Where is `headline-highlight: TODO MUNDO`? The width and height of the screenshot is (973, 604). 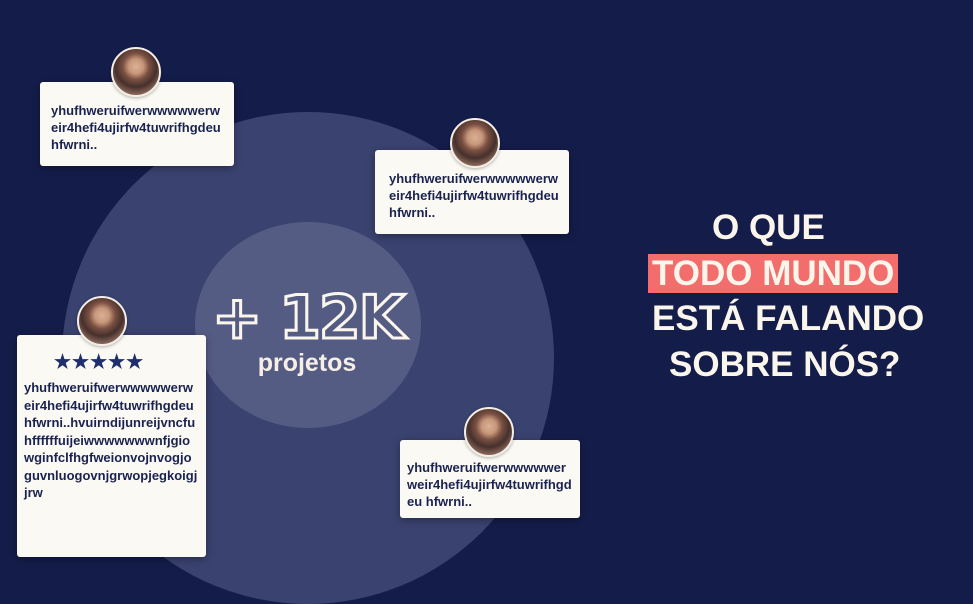 headline-highlight: TODO MUNDO is located at coordinates (773, 273).